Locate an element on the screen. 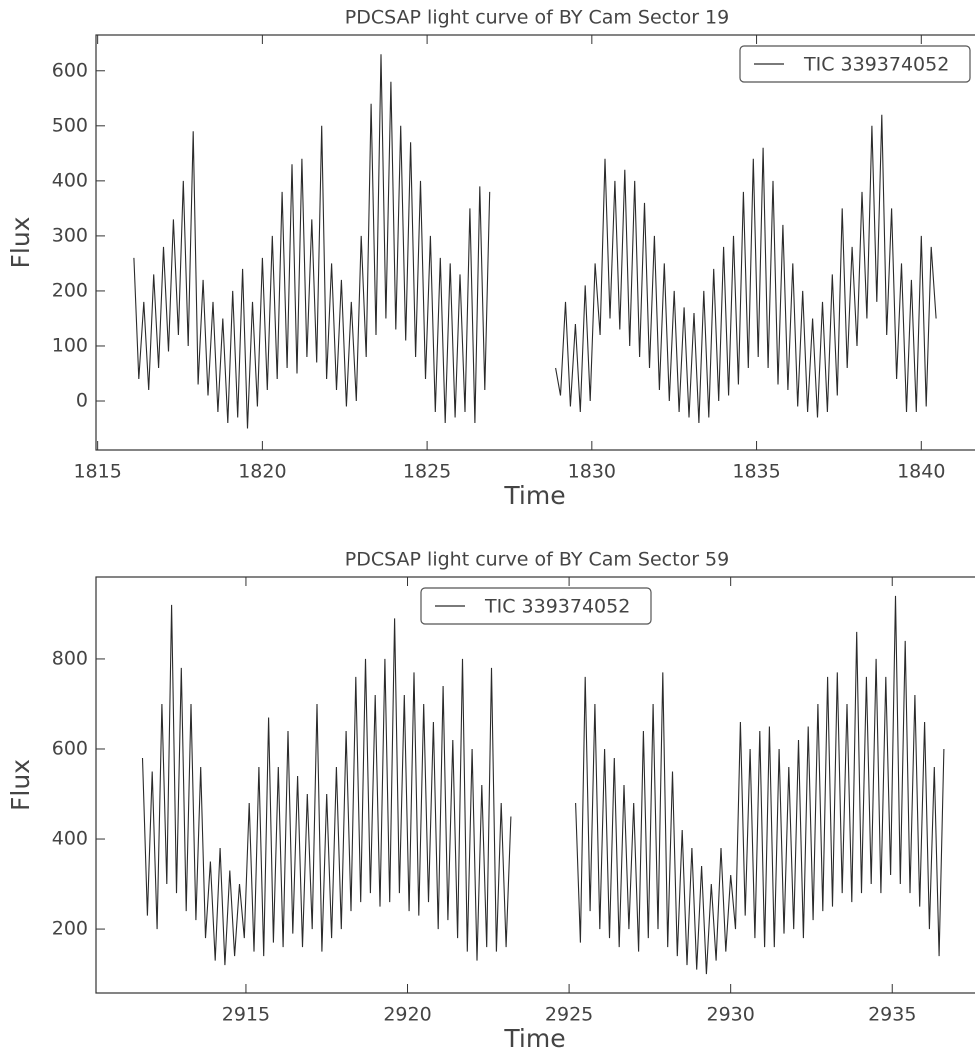  x-tick-label: 1820 is located at coordinates (262, 472).